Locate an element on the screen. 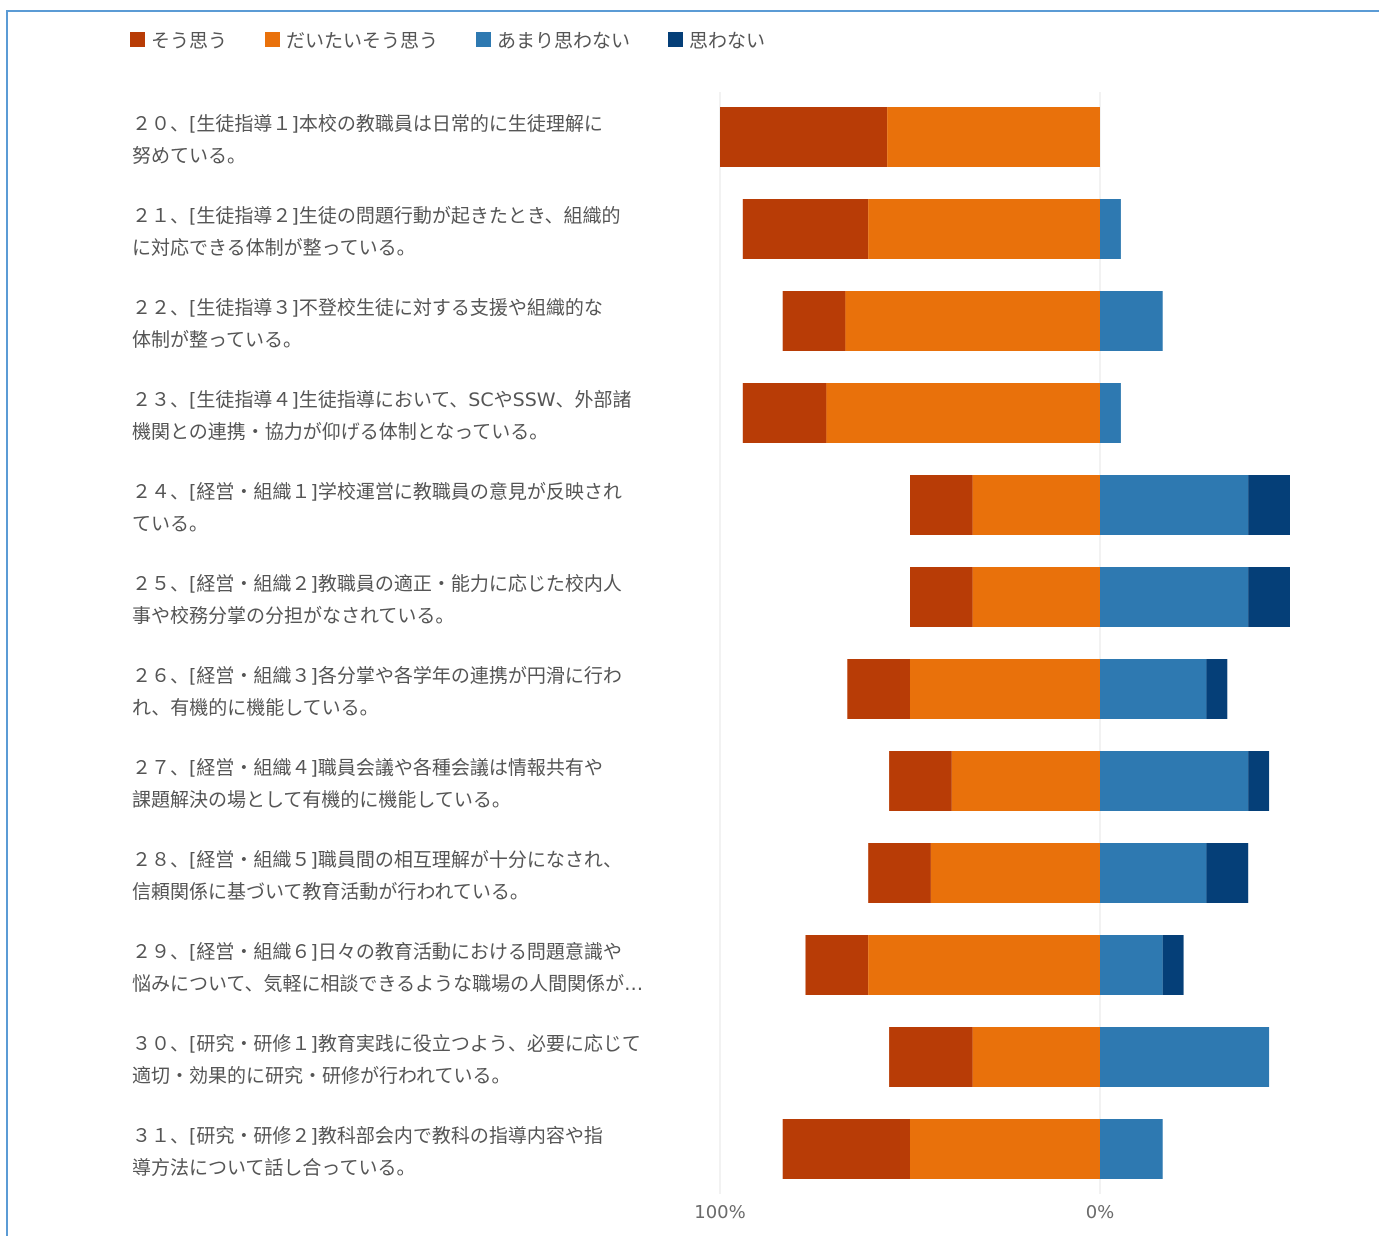 Image resolution: width=1379 pixels, height=1236 pixels. legend-item-not-much: あまり思わない is located at coordinates (553, 39).